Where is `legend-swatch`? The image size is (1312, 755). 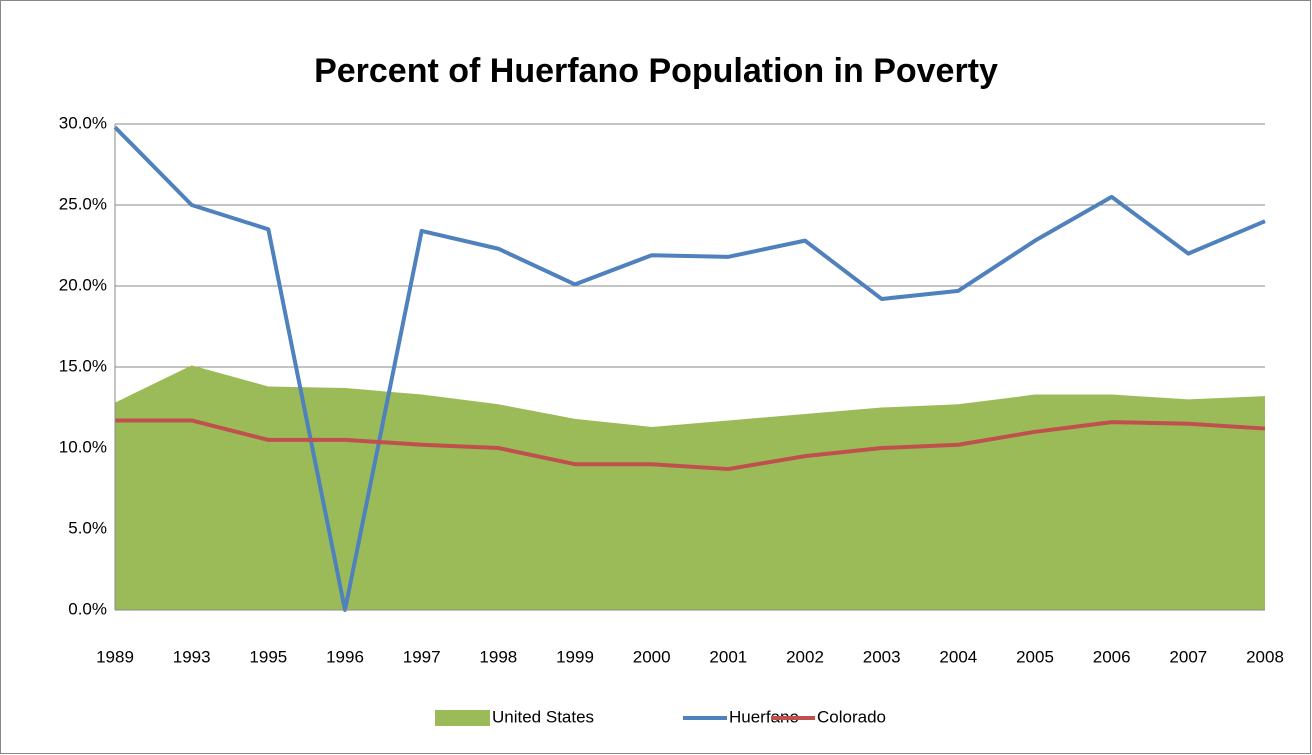
legend-swatch is located at coordinates (462, 718).